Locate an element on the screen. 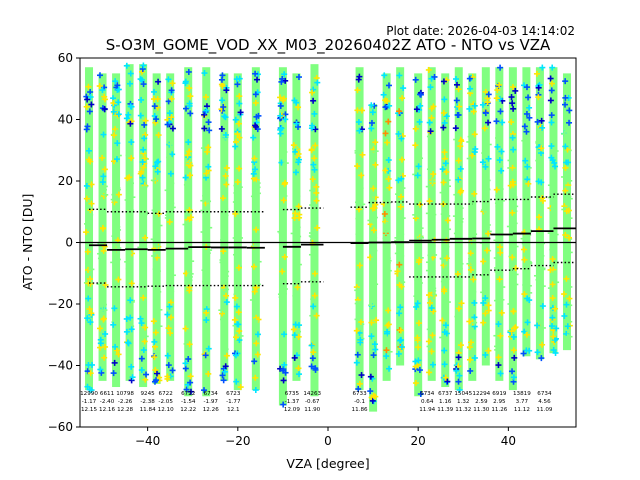  stat-text: 12294 is located at coordinates (481, 394).